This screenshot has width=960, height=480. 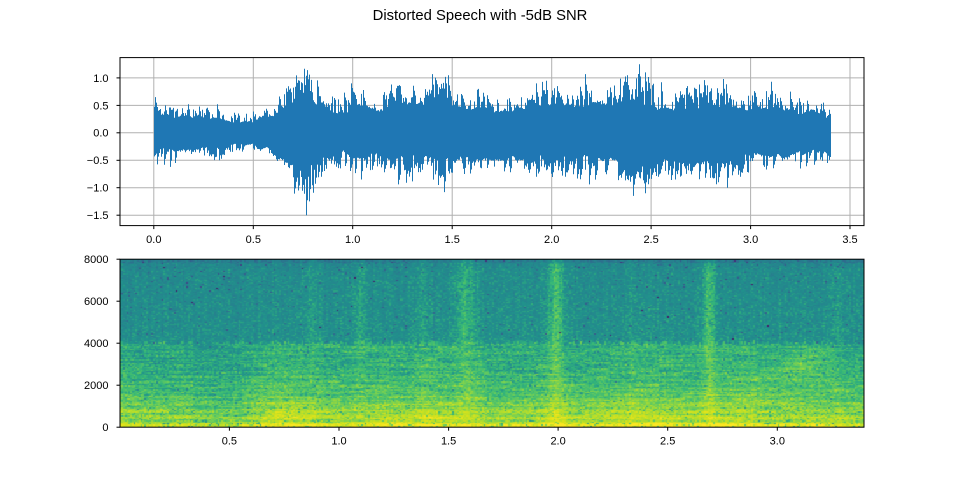 What do you see at coordinates (98, 161) in the screenshot?
I see `svg-text: −0.5` at bounding box center [98, 161].